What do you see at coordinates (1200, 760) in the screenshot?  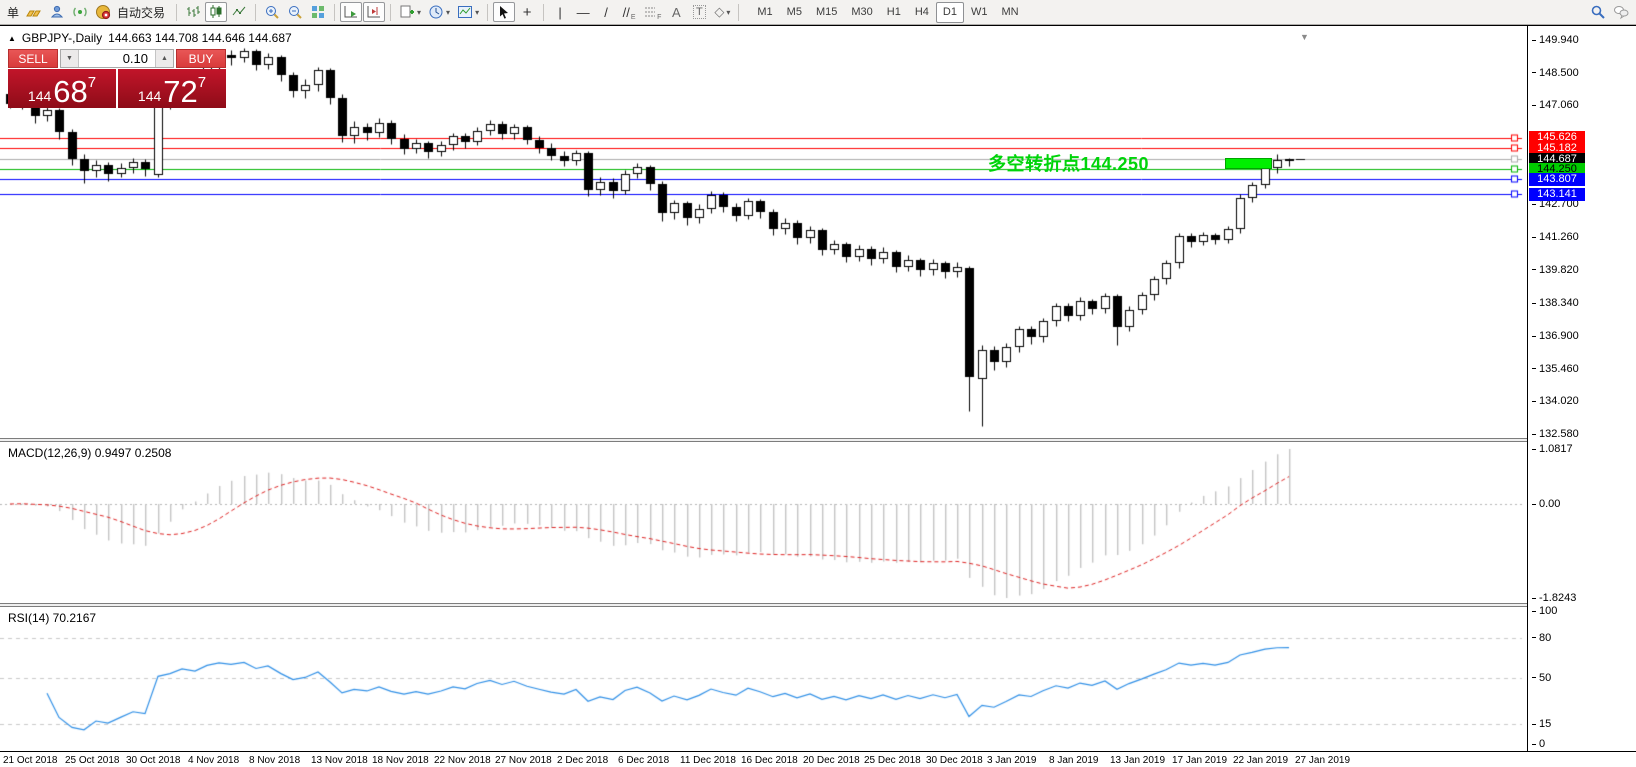 I see `date-label: 17 Jan 2019` at bounding box center [1200, 760].